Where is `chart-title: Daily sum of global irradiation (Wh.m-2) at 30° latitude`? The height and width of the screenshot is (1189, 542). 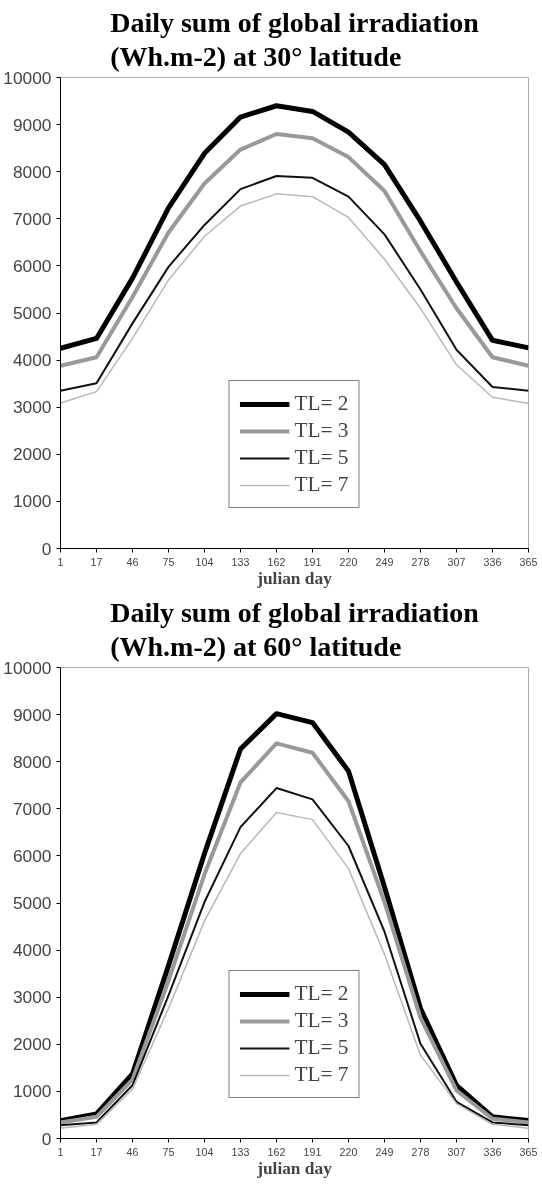
chart-title: Daily sum of global irradiation (Wh.m-2) at 30° latitude is located at coordinates (295, 40).